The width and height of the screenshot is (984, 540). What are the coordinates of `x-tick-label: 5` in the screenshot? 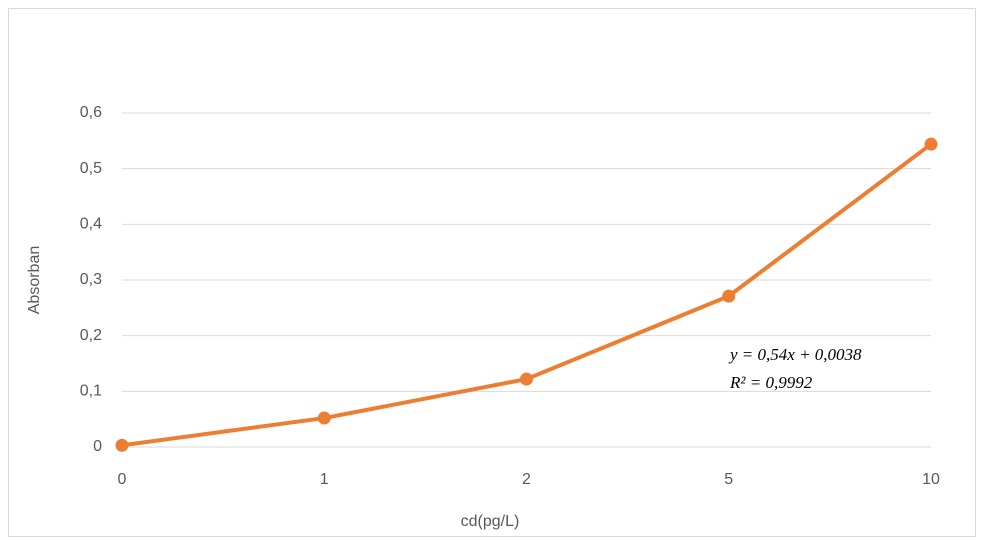 It's located at (728, 479).